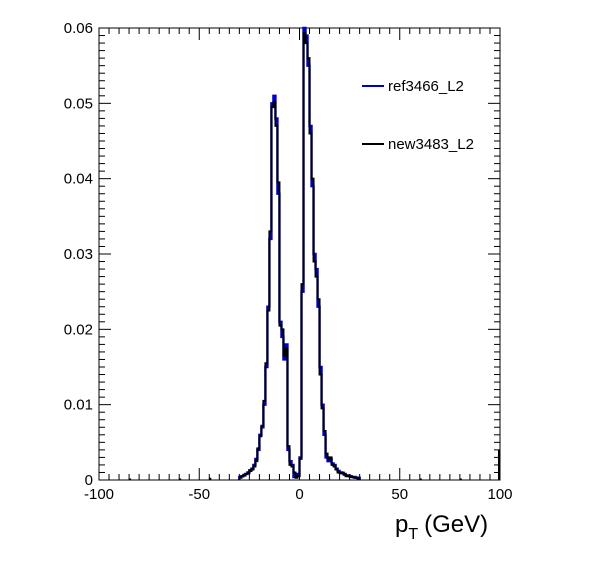 Image resolution: width=596 pixels, height=572 pixels. Describe the element at coordinates (401, 524) in the screenshot. I see `x-axis-title-main: p` at that location.